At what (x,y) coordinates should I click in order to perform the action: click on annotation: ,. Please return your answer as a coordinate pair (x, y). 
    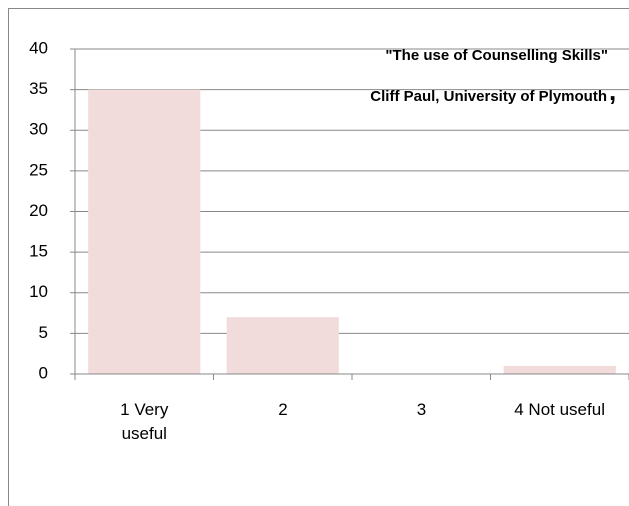
    Looking at the image, I should click on (612, 91).